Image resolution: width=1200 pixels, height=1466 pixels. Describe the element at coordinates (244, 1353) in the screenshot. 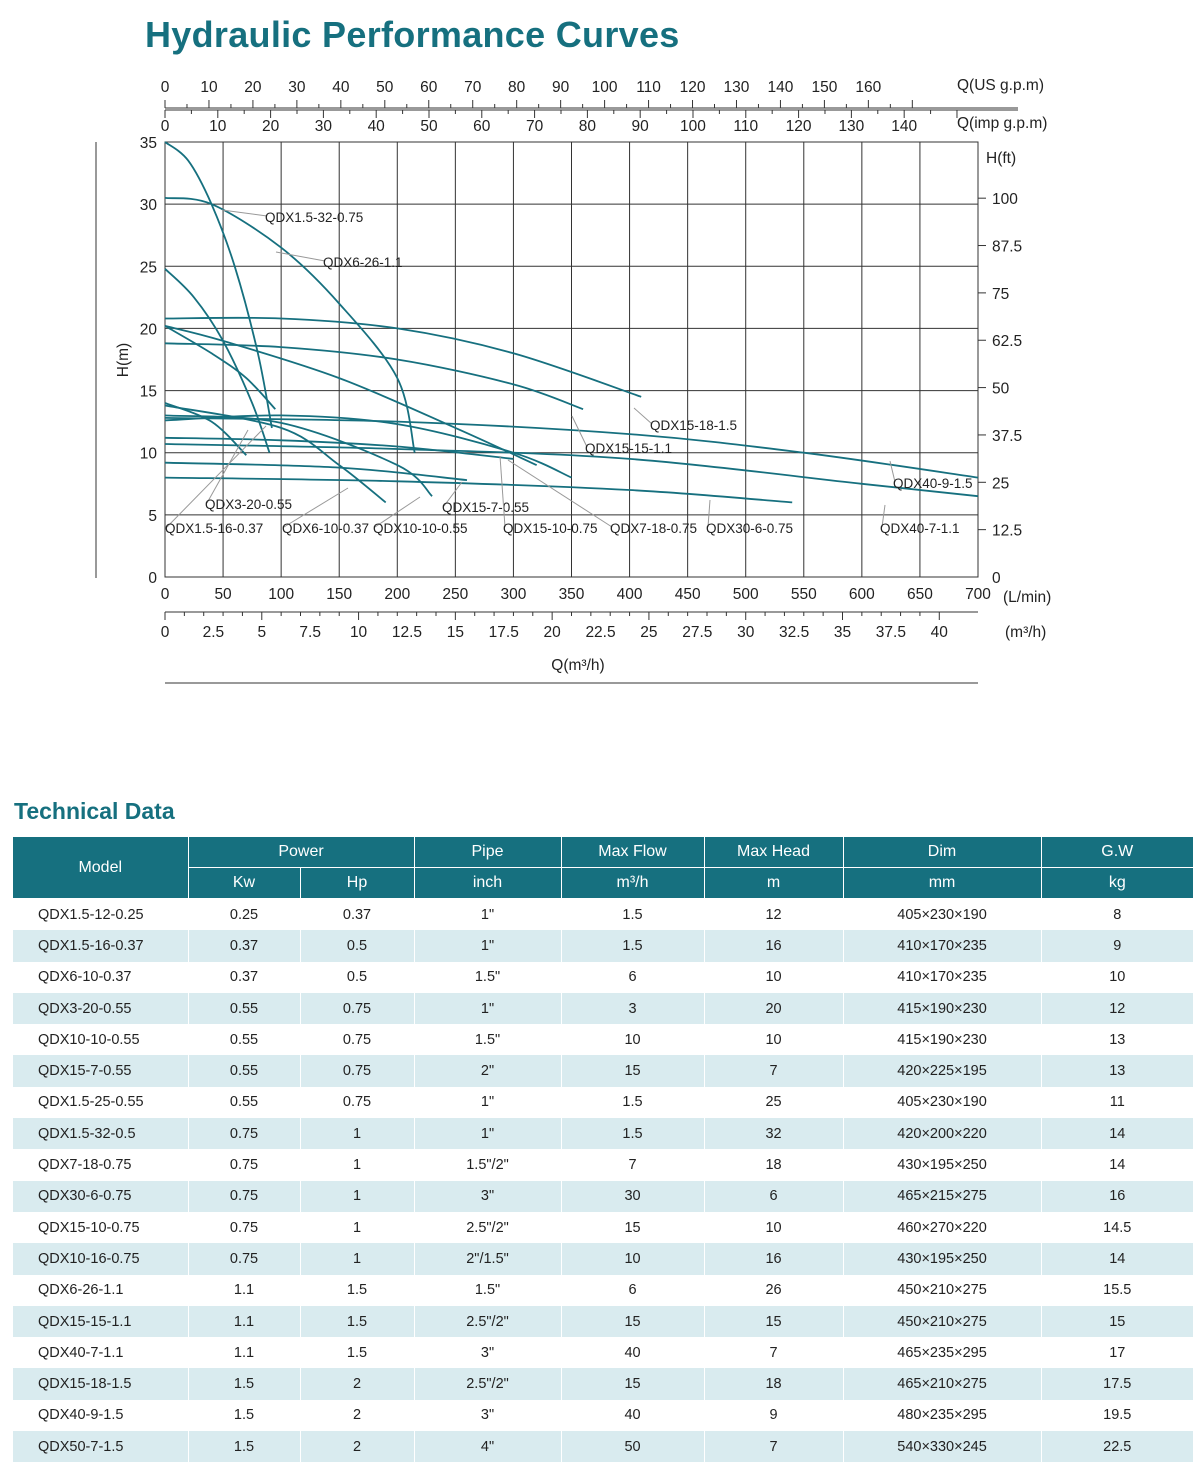

I see `data-cell: 1.1` at that location.